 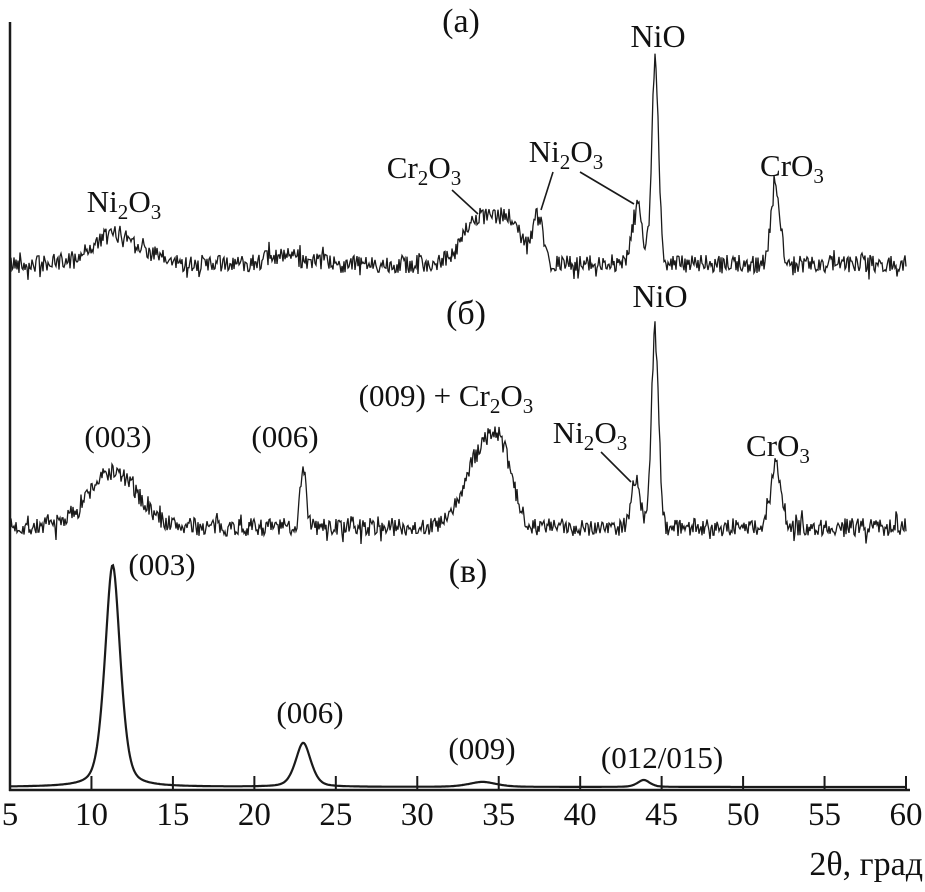 What do you see at coordinates (499, 815) in the screenshot?
I see `x-tick-label: 35` at bounding box center [499, 815].